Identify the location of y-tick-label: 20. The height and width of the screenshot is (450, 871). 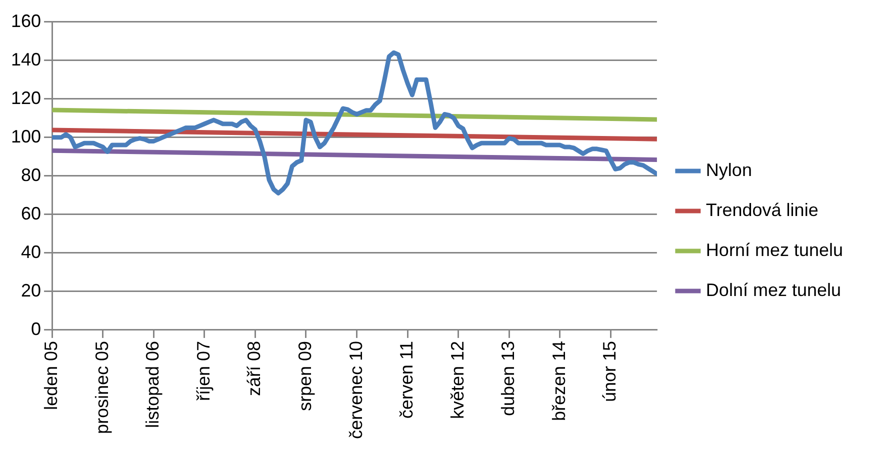
(31, 290).